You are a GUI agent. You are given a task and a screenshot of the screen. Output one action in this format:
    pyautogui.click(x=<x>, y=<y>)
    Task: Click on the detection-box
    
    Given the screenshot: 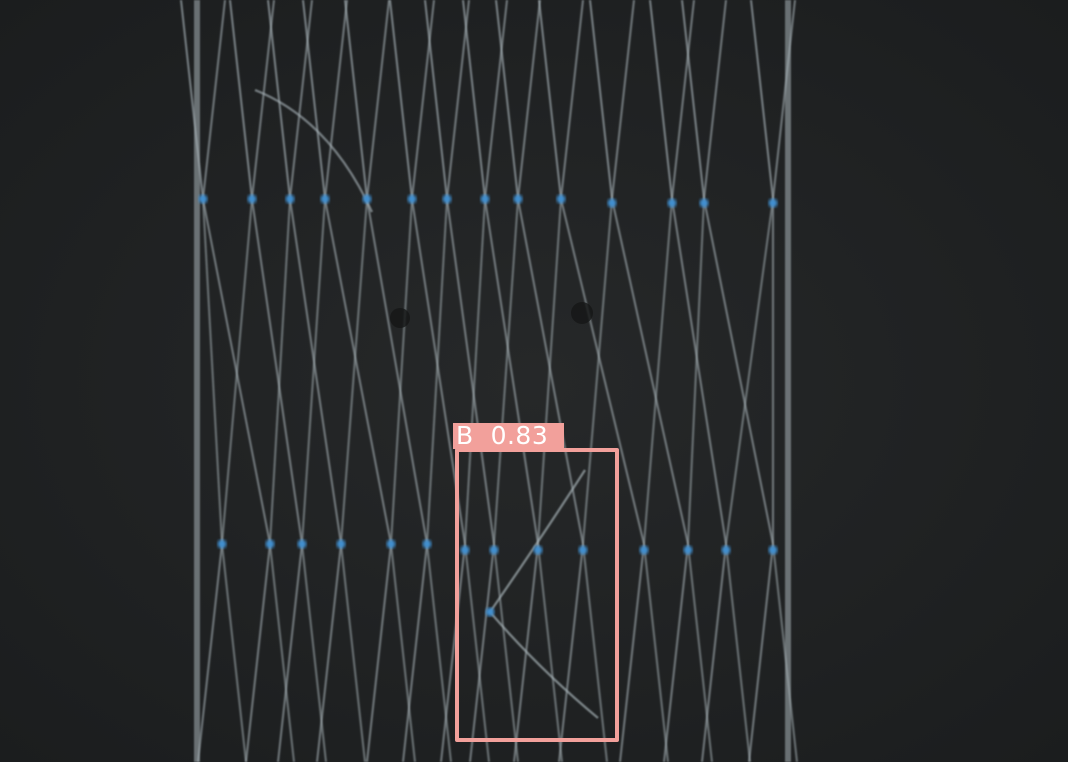 What is the action you would take?
    pyautogui.click(x=537, y=595)
    